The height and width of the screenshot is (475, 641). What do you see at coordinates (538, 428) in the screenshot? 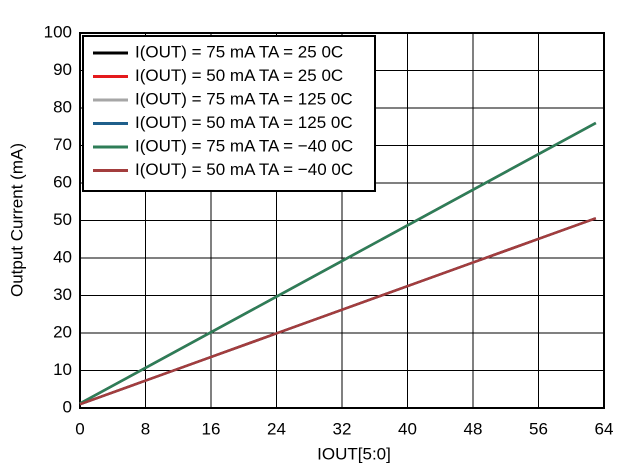
I see `x-tick-label: 56` at bounding box center [538, 428].